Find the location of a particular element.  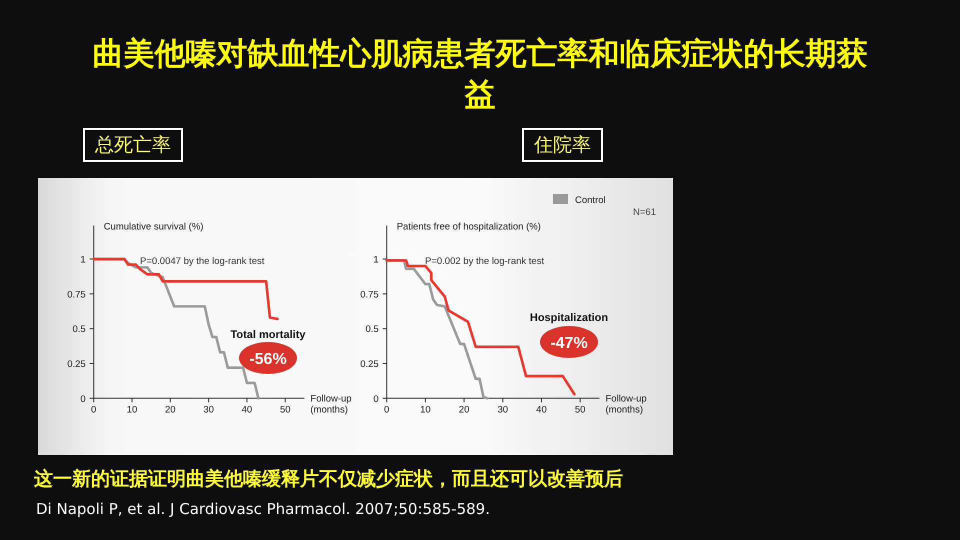

y-axis-title: Cumulative survival (%) is located at coordinates (154, 227).